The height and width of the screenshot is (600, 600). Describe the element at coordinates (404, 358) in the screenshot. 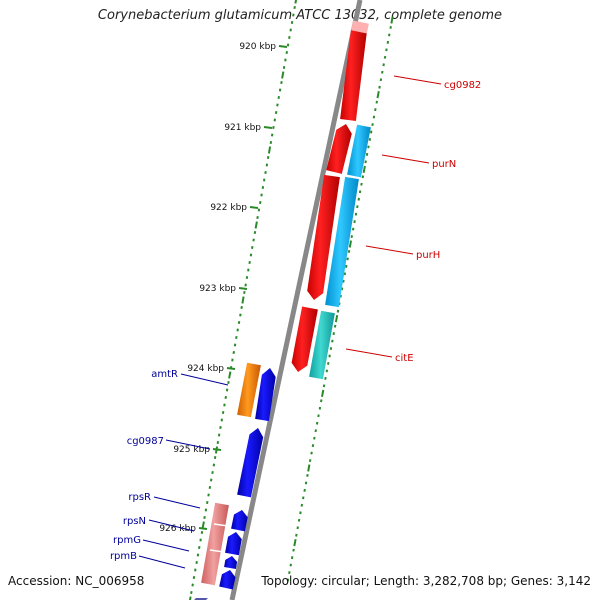

I see `gene-label-citE: citE` at that location.